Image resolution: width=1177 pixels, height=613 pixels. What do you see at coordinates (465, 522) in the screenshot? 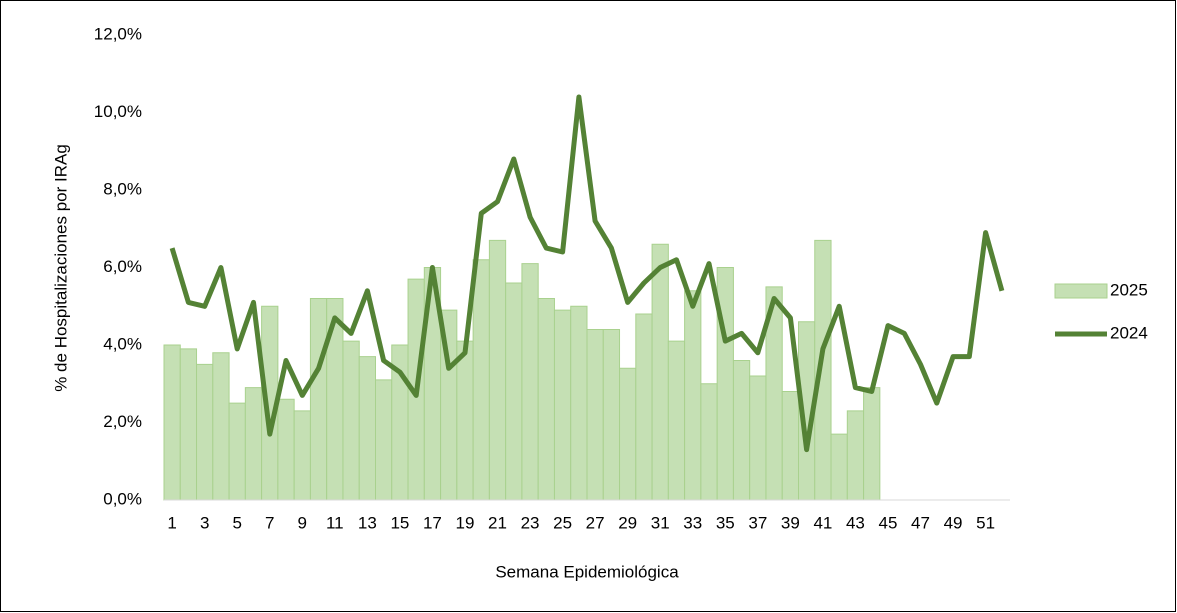
I see `x-tick-label: 19` at bounding box center [465, 522].